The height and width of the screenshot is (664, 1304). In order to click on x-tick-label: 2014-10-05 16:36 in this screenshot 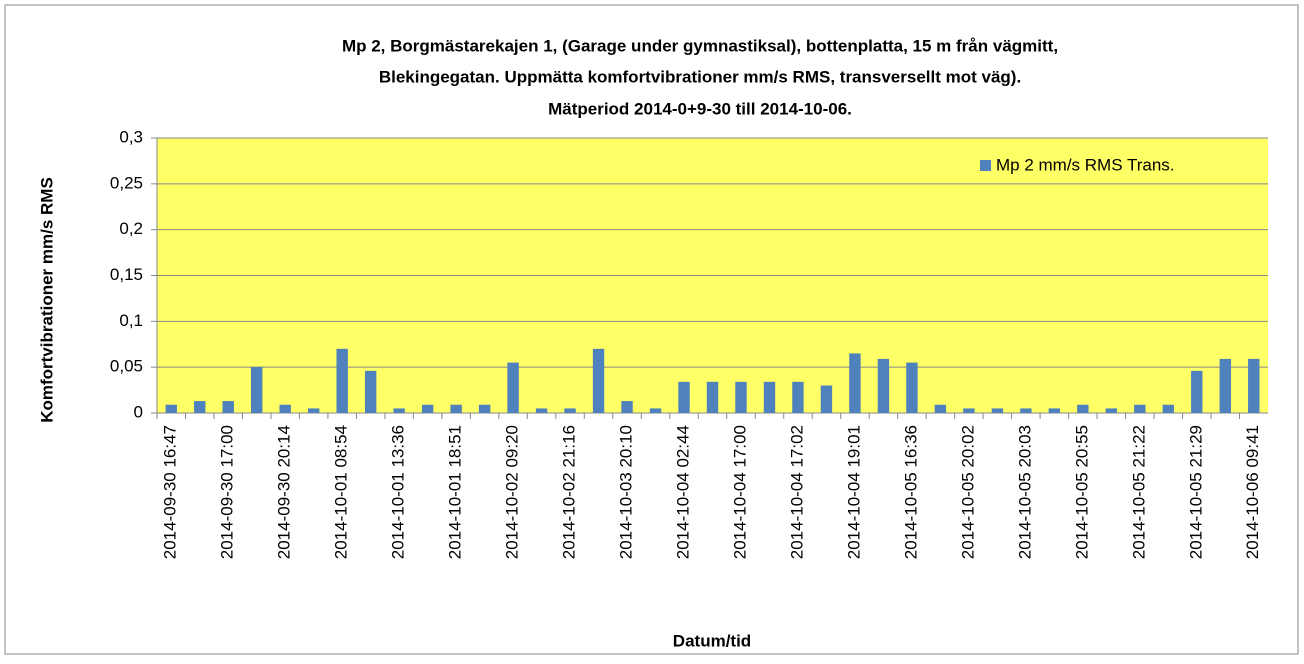, I will do `click(910, 492)`.